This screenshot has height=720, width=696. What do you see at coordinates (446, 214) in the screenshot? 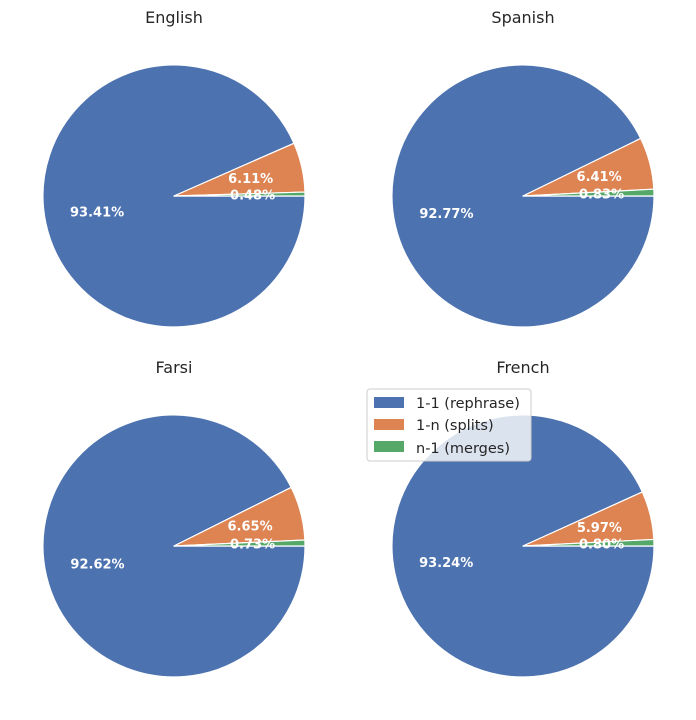
I see `pie-spanish-label-rephrase: 92.77%` at bounding box center [446, 214].